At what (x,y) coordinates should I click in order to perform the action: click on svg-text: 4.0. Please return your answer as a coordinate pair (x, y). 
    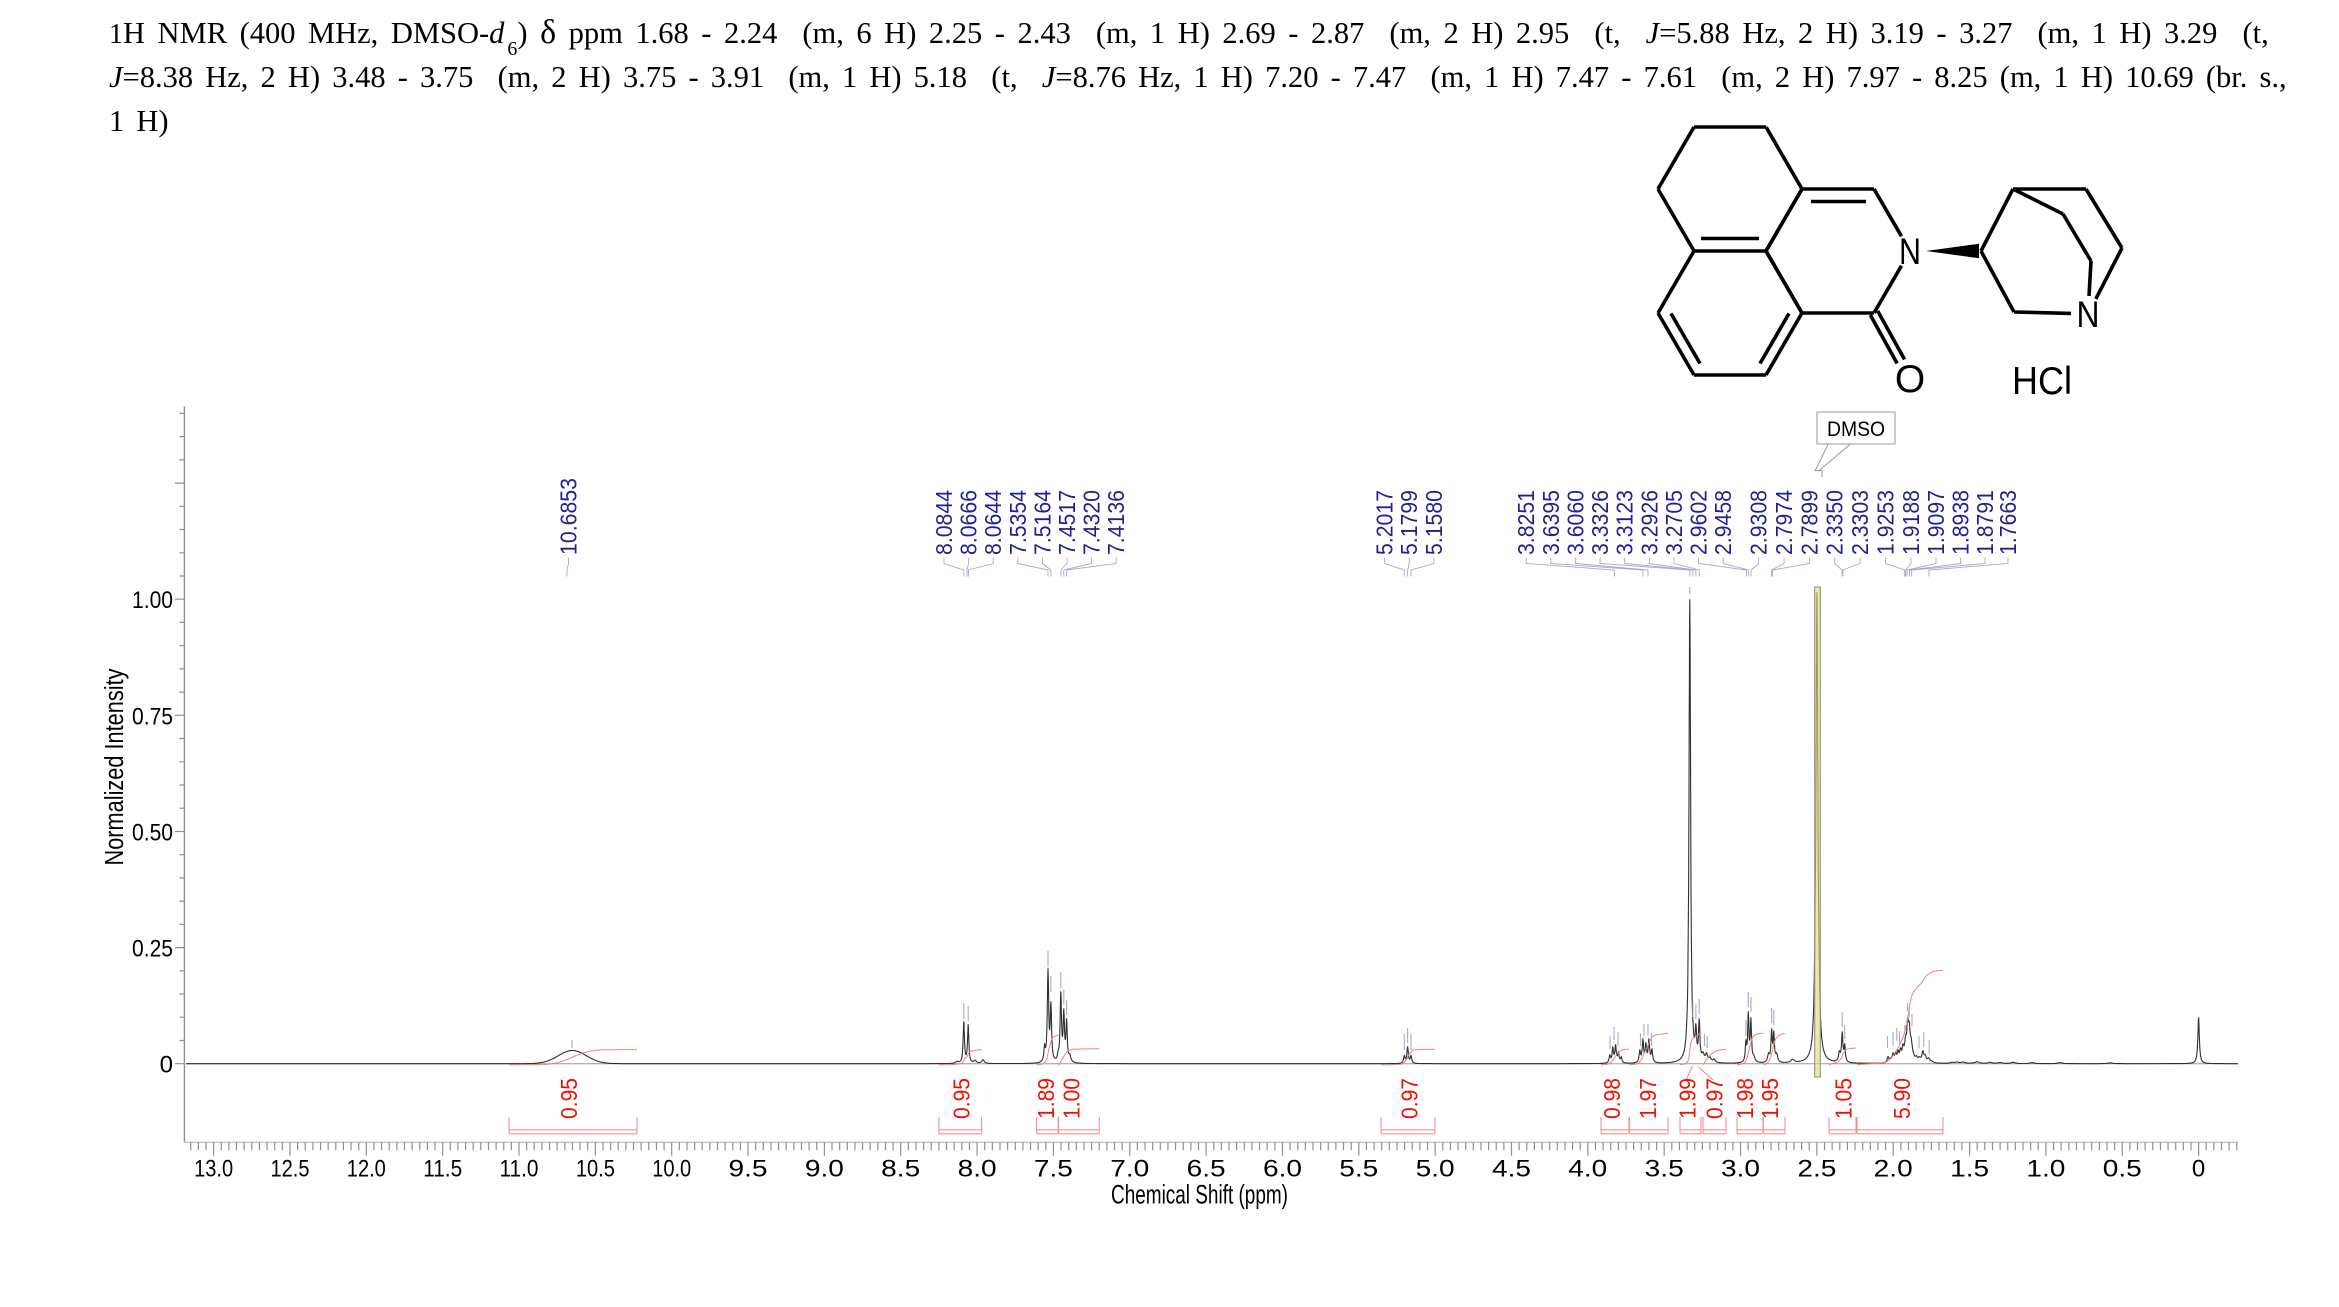
    Looking at the image, I should click on (1587, 1169).